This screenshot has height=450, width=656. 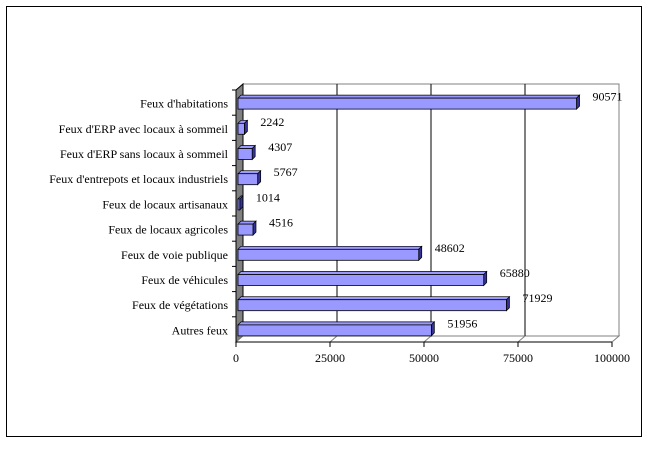 I want to click on data-label: 1014, so click(x=268, y=197).